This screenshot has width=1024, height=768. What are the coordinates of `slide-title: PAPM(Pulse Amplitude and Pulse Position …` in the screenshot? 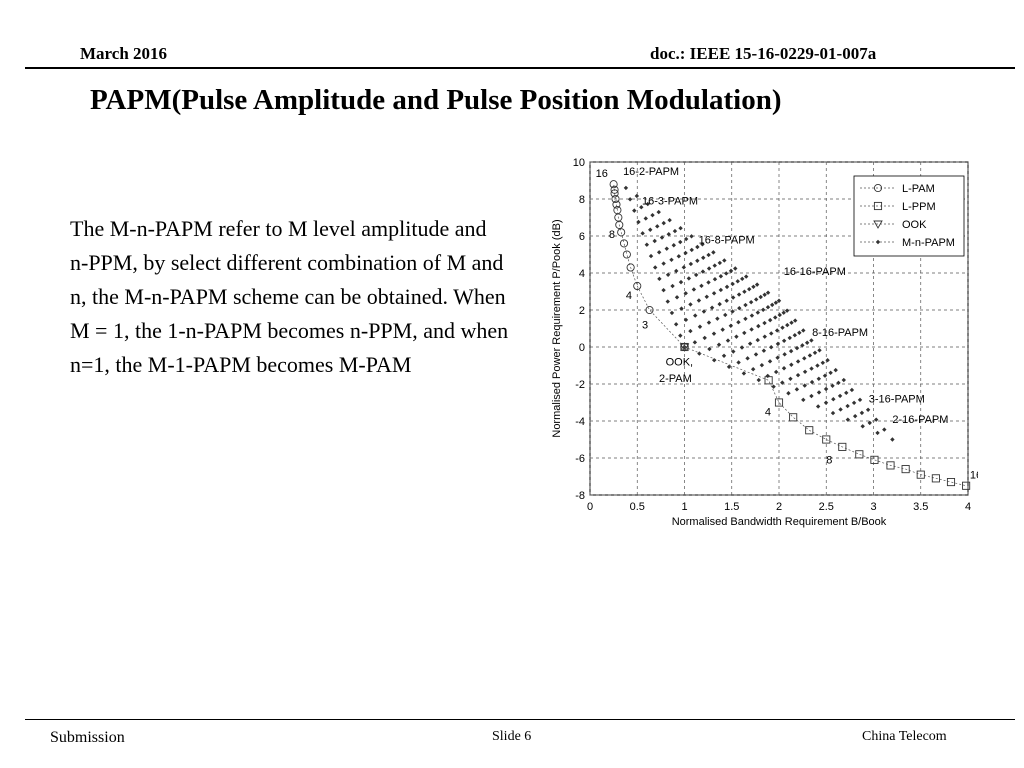 It's located at (436, 100).